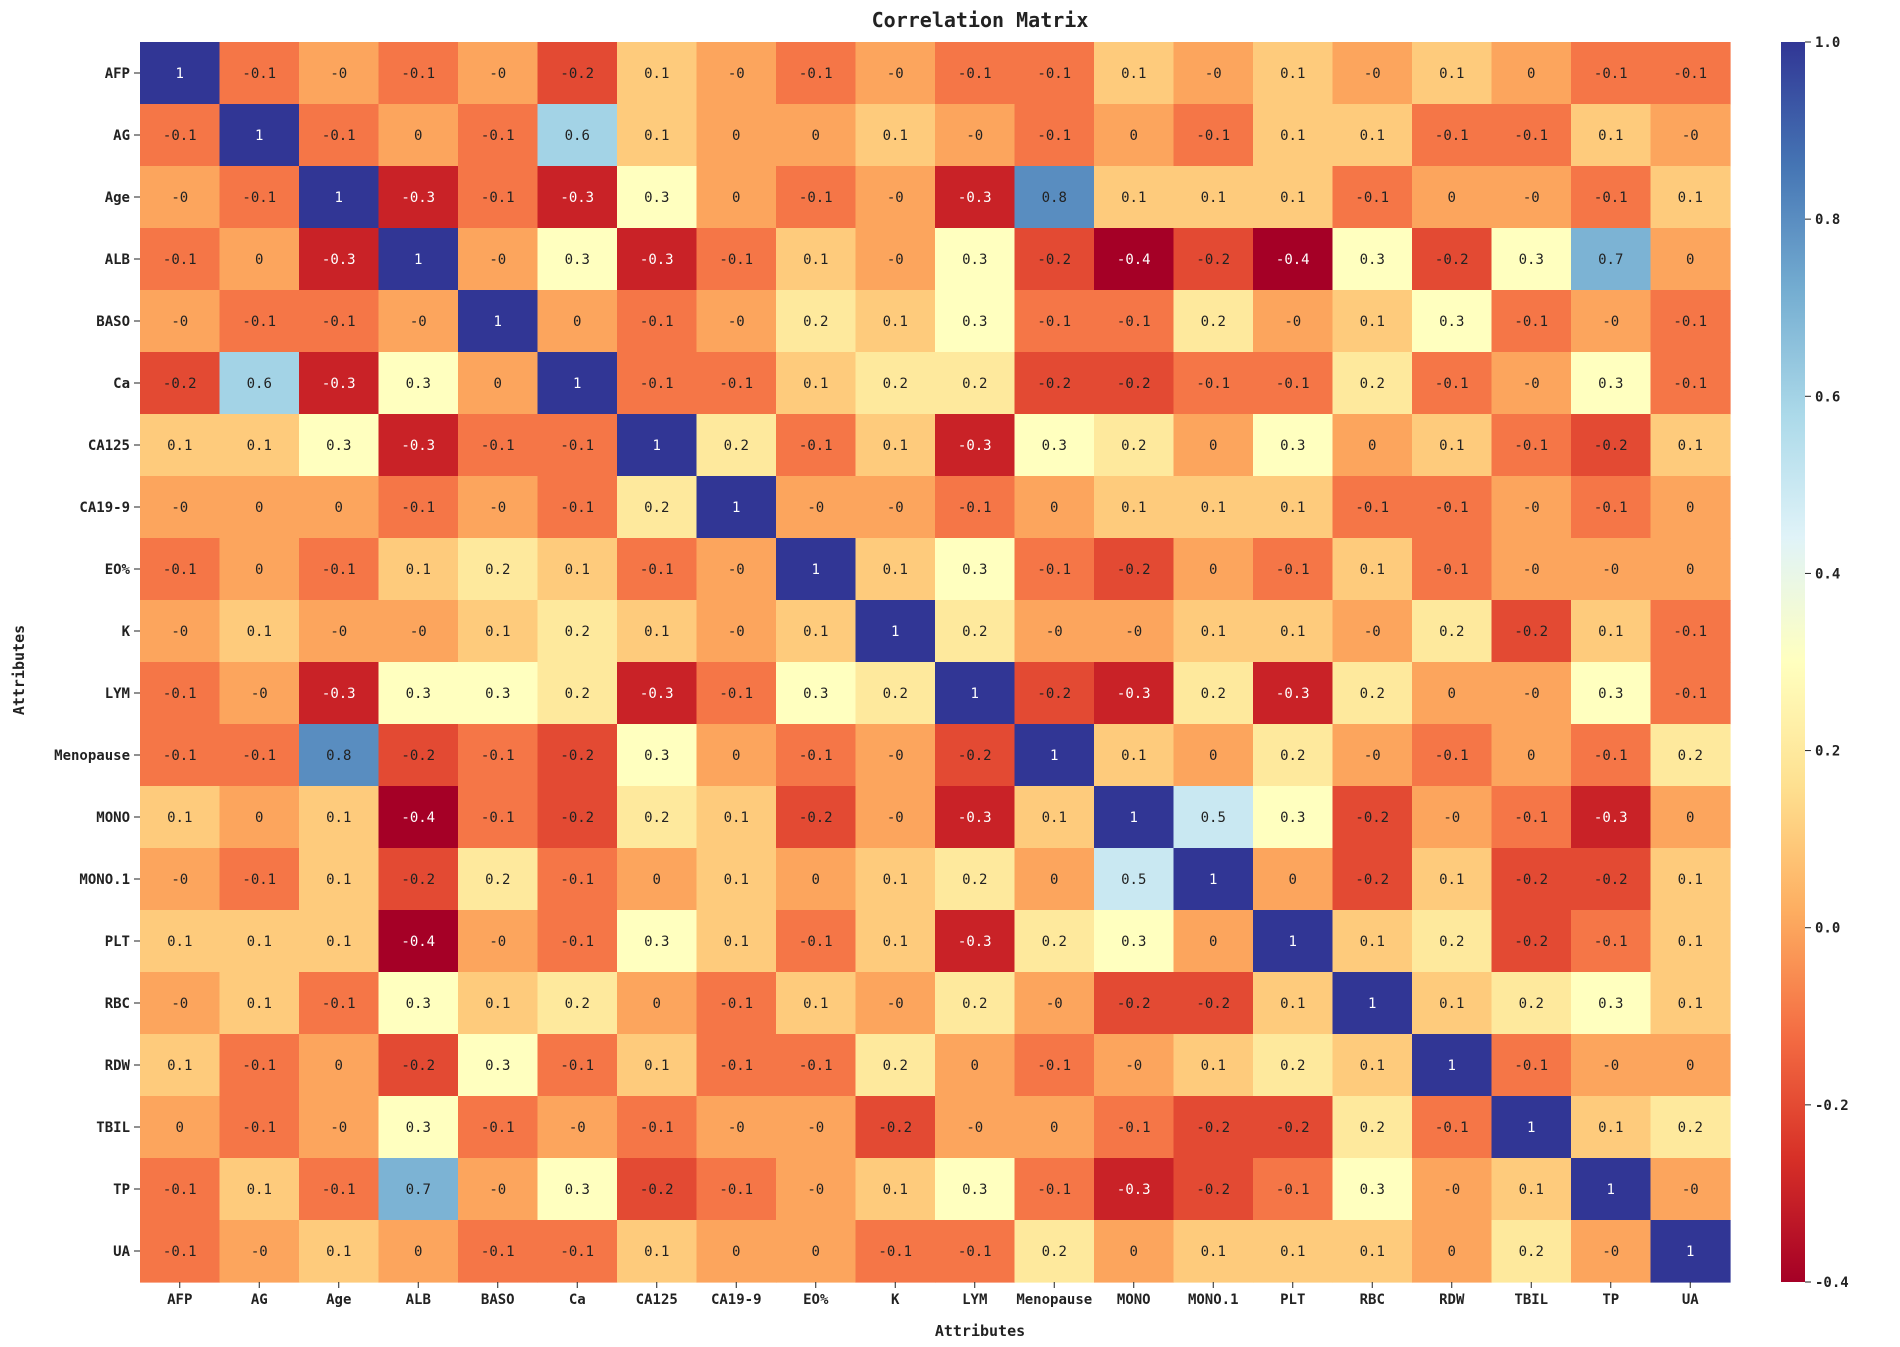 Image resolution: width=1900 pixels, height=1347 pixels. What do you see at coordinates (418, 384) in the screenshot?
I see `cell-value-label: 0.3` at bounding box center [418, 384].